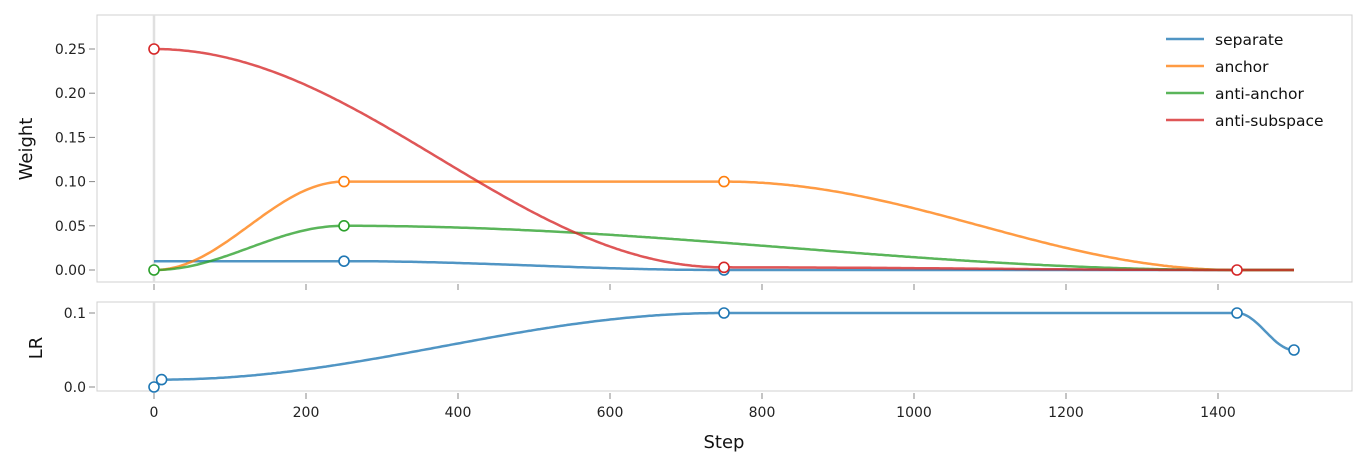  What do you see at coordinates (70, 50) in the screenshot?
I see `y-tick-label: 0.25` at bounding box center [70, 50].